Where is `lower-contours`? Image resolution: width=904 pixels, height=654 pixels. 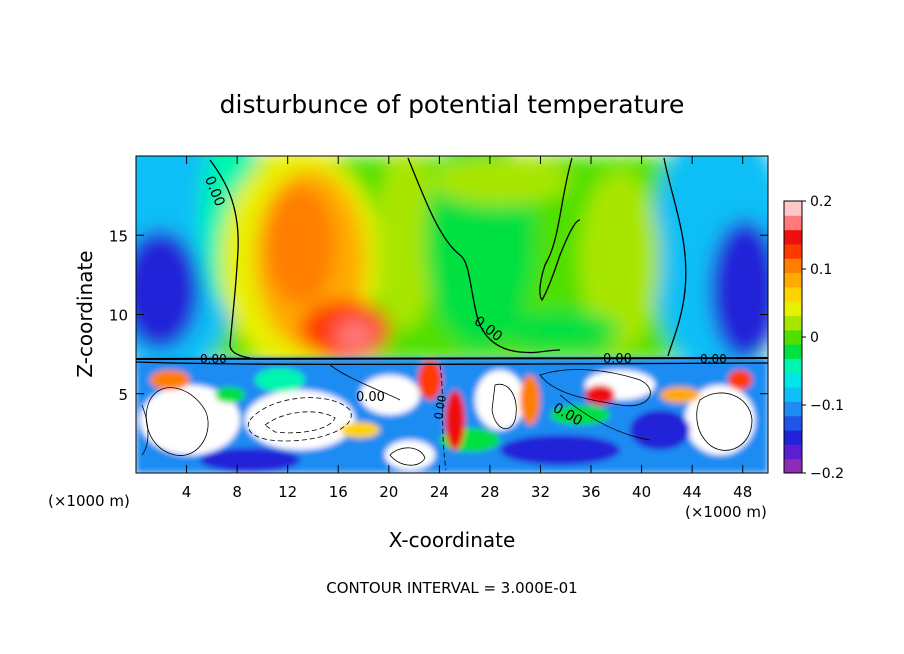 lower-contours is located at coordinates (447, 417).